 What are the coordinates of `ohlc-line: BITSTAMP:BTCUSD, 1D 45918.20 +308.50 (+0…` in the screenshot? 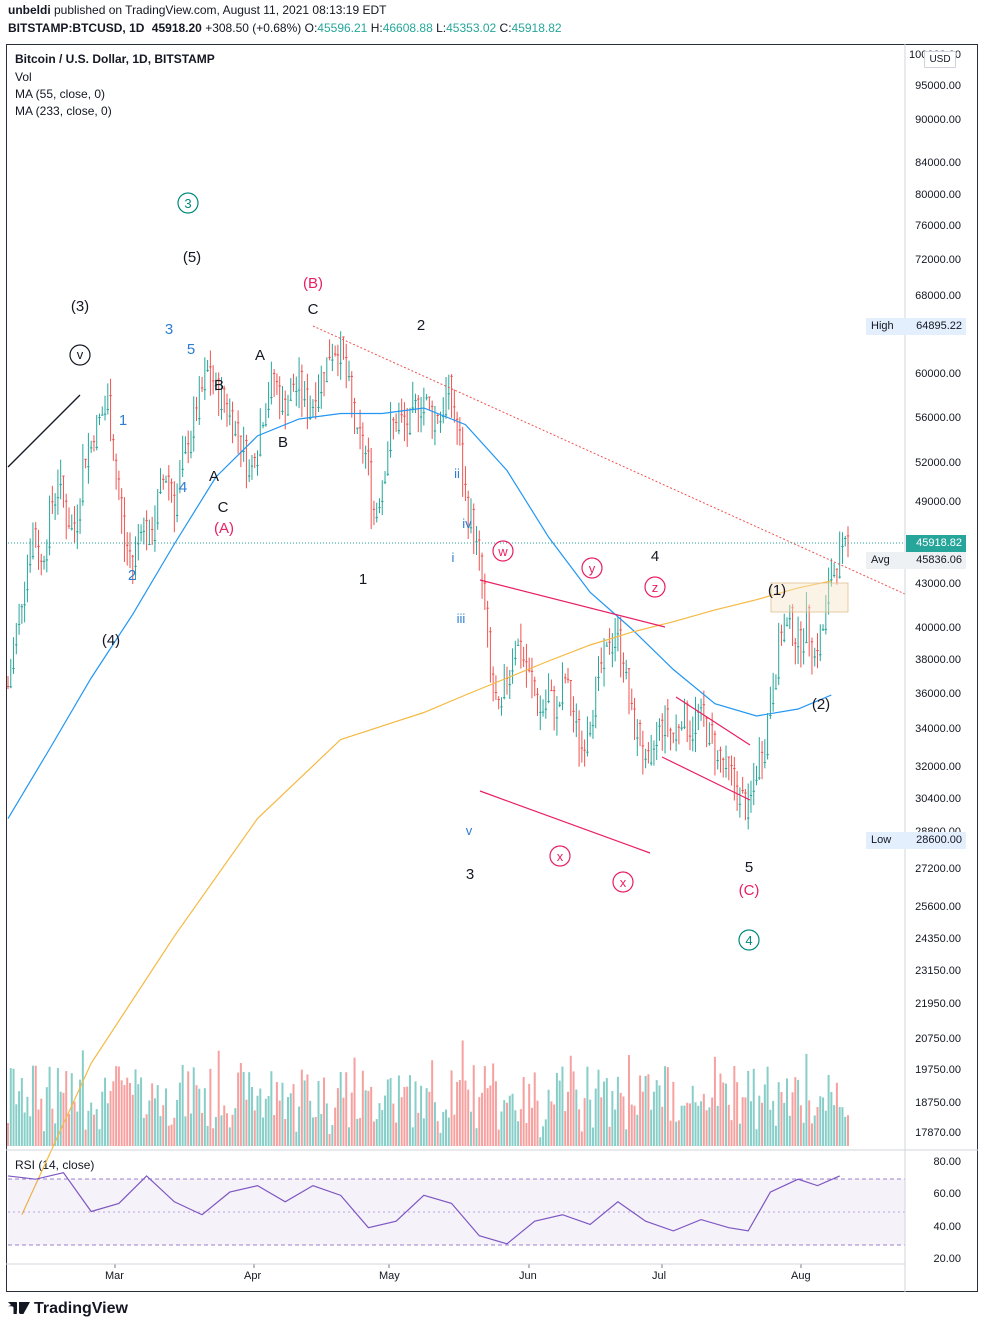 It's located at (285, 28).